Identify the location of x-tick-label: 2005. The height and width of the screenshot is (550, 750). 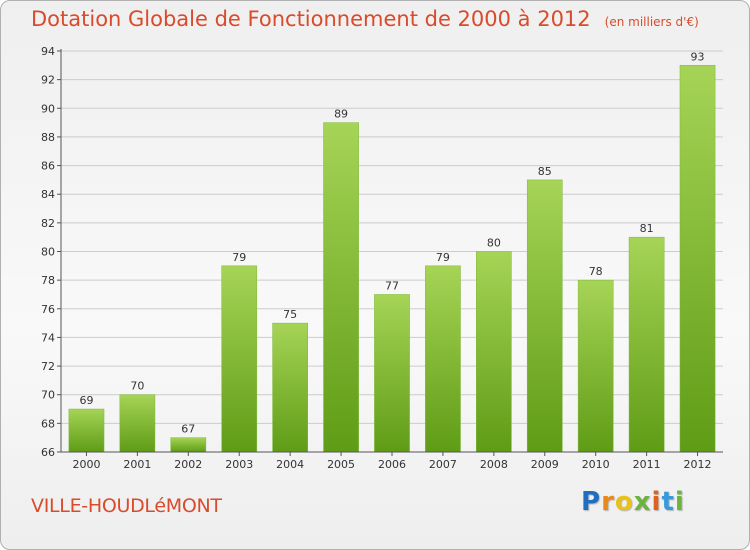
(341, 464).